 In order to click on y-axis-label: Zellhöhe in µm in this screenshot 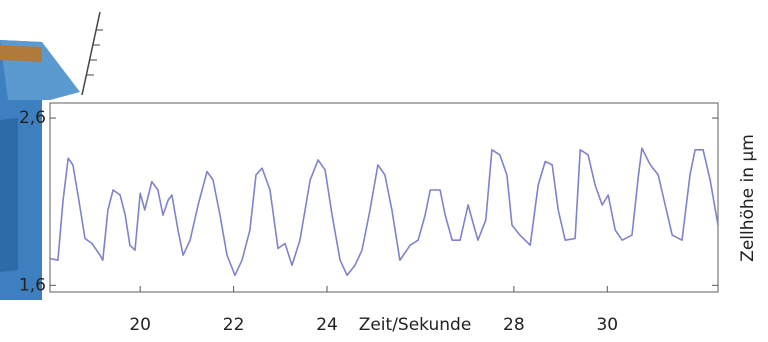, I will do `click(748, 198)`.